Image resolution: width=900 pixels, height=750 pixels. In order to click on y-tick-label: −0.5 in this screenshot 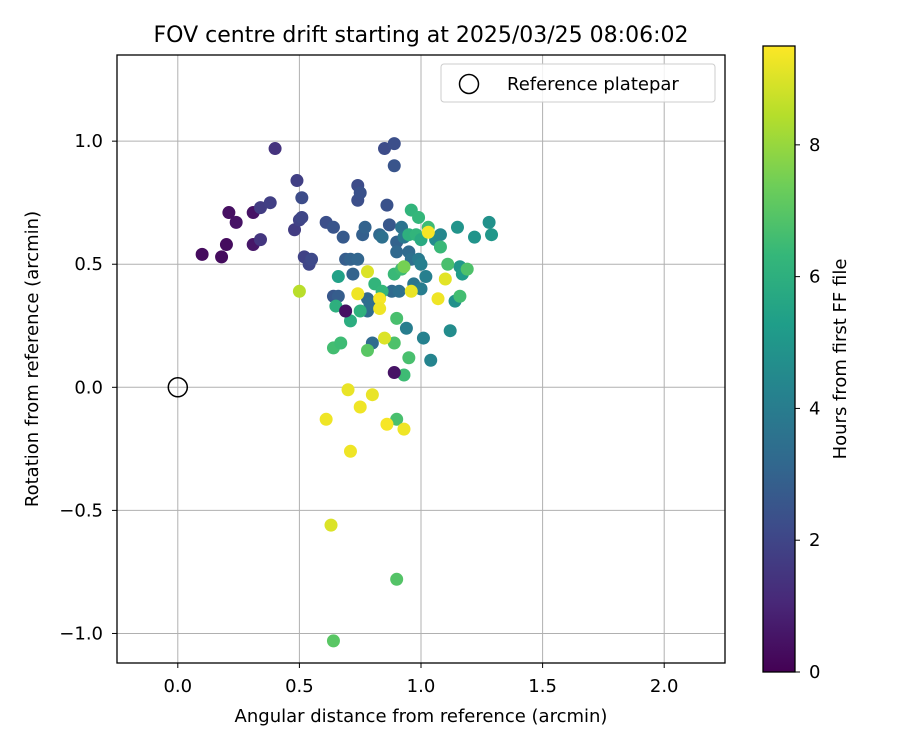, I will do `click(81, 510)`.